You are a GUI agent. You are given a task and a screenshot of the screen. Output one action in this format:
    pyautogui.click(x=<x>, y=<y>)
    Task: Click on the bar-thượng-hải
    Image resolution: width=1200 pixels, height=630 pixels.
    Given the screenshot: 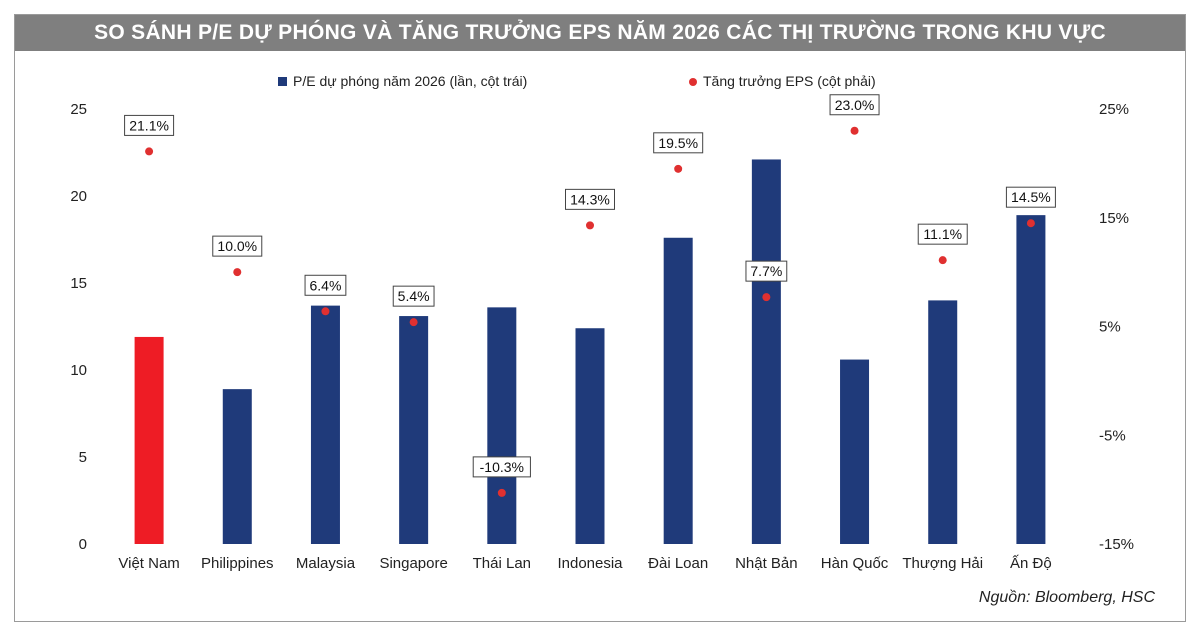 What is the action you would take?
    pyautogui.click(x=943, y=422)
    